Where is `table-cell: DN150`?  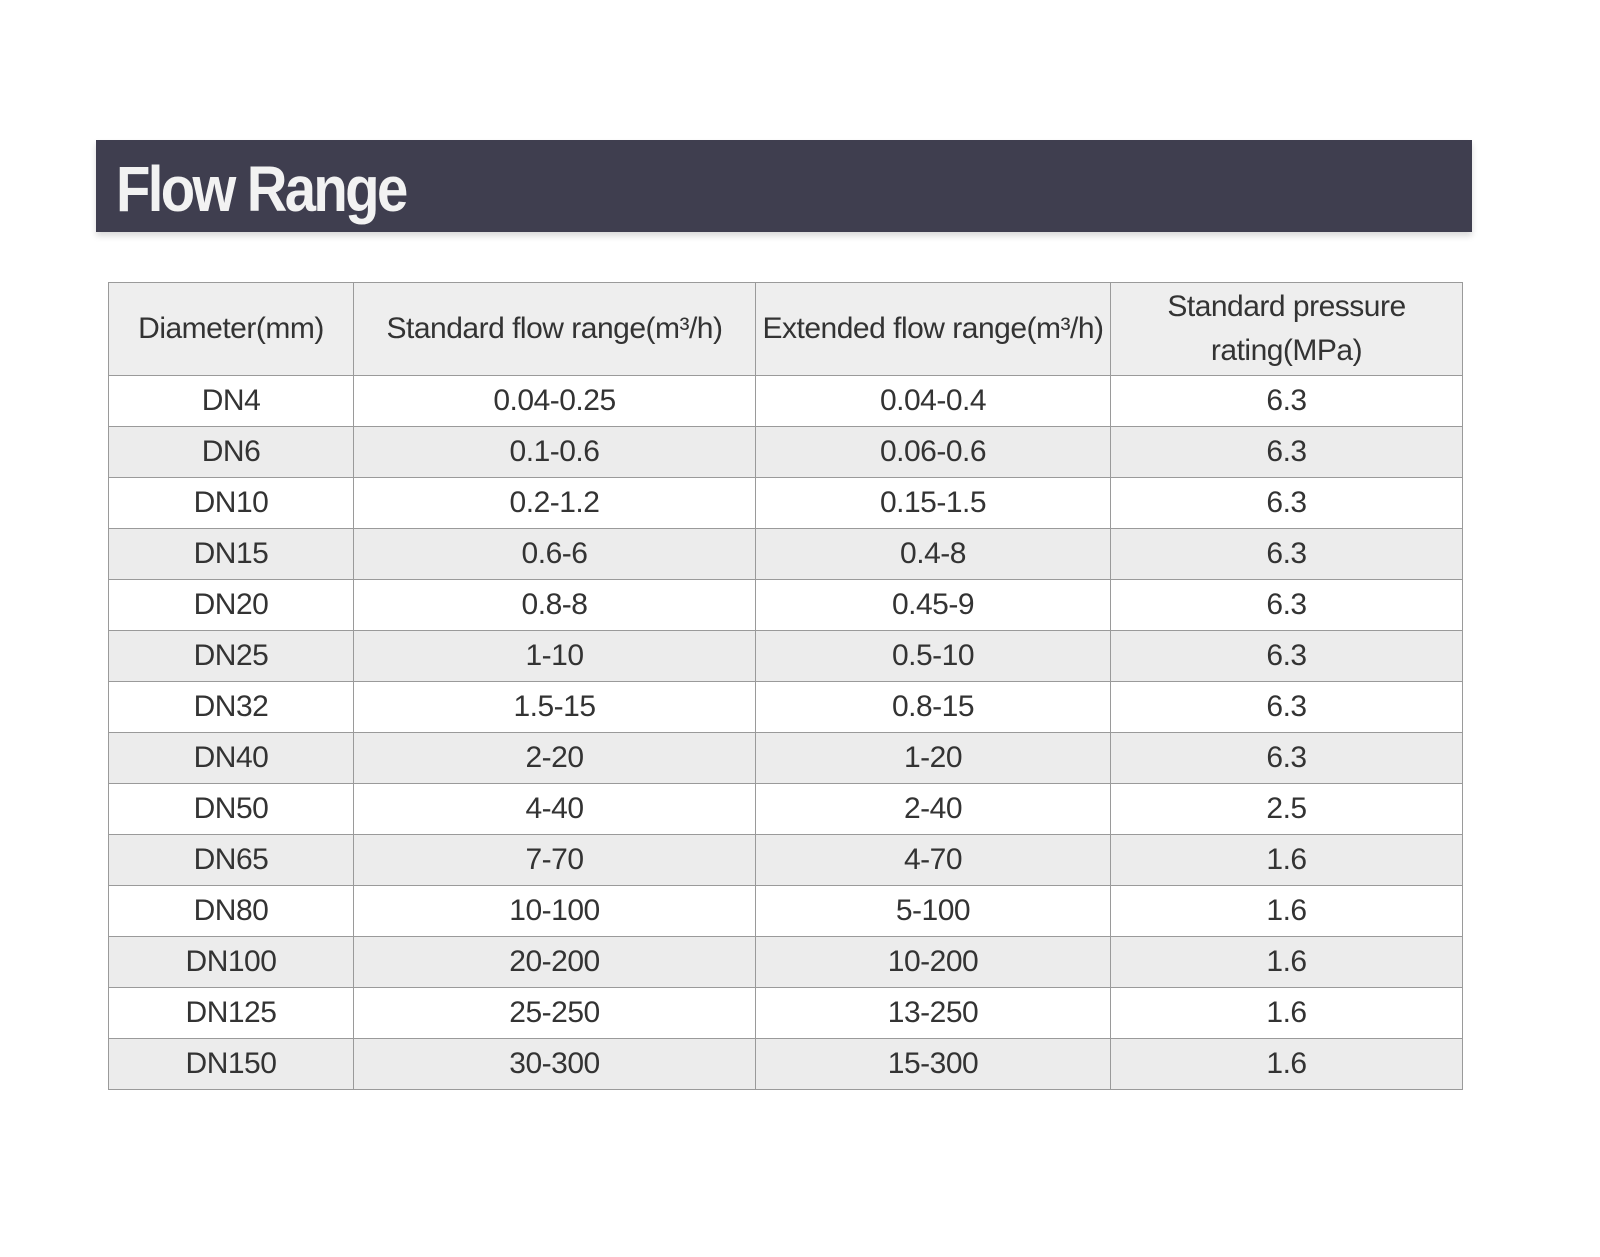
table-cell: DN150 is located at coordinates (231, 1064).